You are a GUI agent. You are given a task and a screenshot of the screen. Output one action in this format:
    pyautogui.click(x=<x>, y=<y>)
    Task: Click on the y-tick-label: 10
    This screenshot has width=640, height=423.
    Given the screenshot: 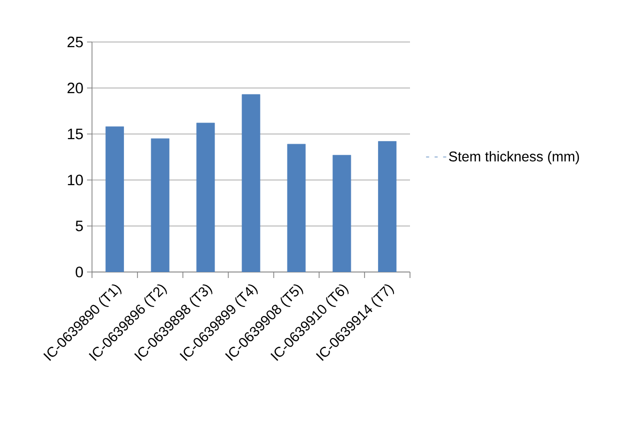 What is the action you would take?
    pyautogui.click(x=75, y=180)
    